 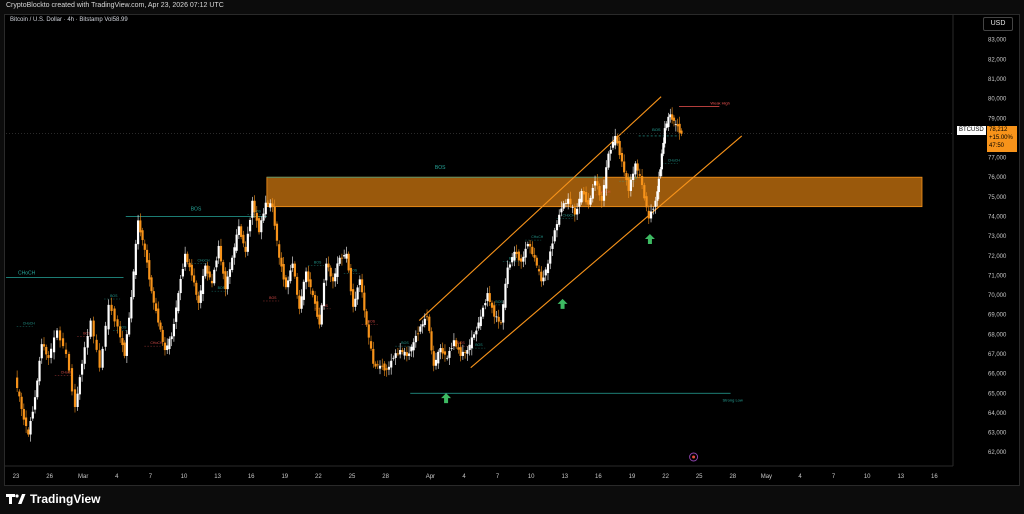 I want to click on x-tick-label: 19, so click(x=284, y=477).